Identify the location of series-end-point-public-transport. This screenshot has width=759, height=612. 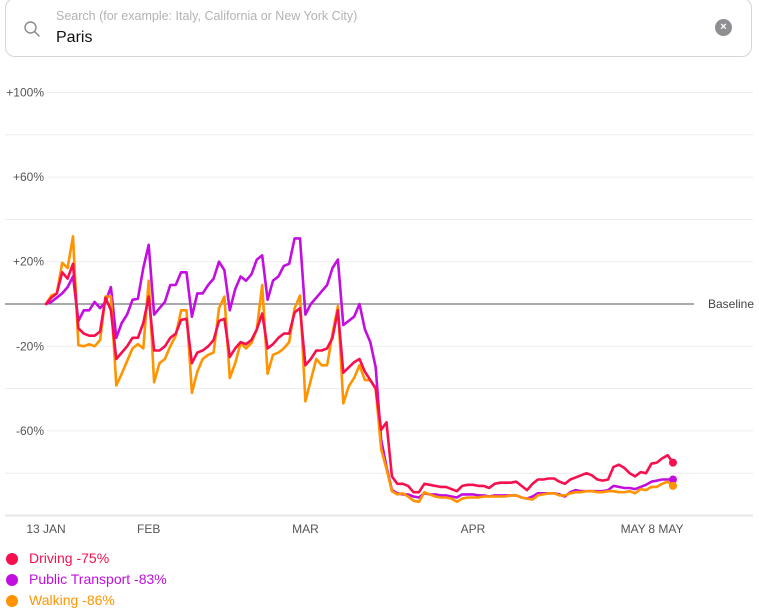
(672, 479).